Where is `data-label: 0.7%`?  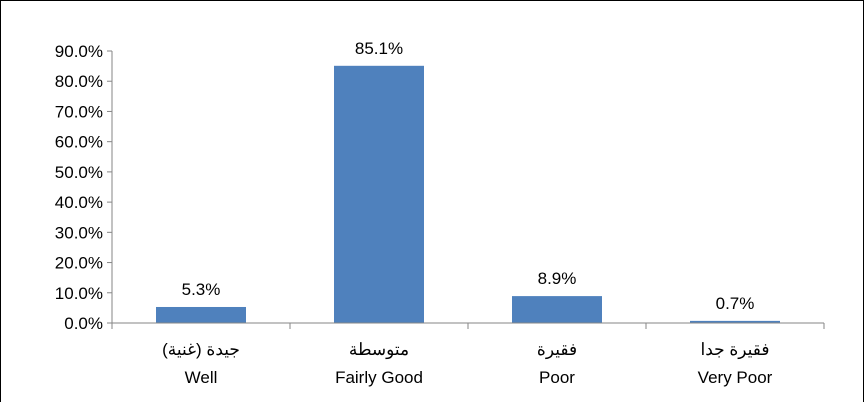 data-label: 0.7% is located at coordinates (735, 303).